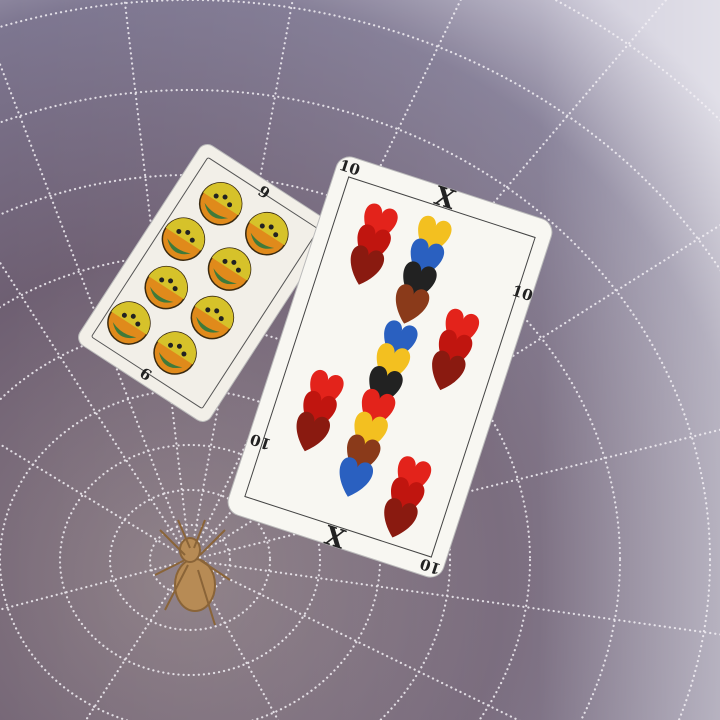  What do you see at coordinates (192, 572) in the screenshot?
I see `spider` at bounding box center [192, 572].